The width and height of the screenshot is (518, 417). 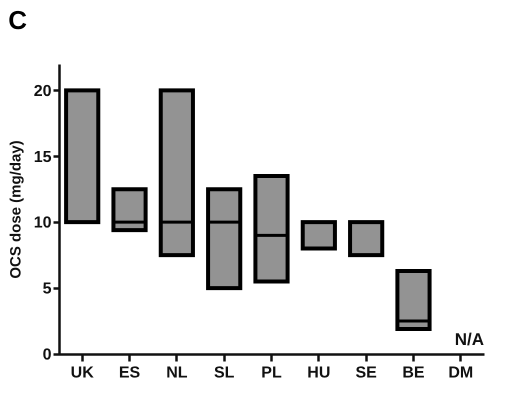 I want to click on y-tick-label: 10, so click(x=43, y=223).